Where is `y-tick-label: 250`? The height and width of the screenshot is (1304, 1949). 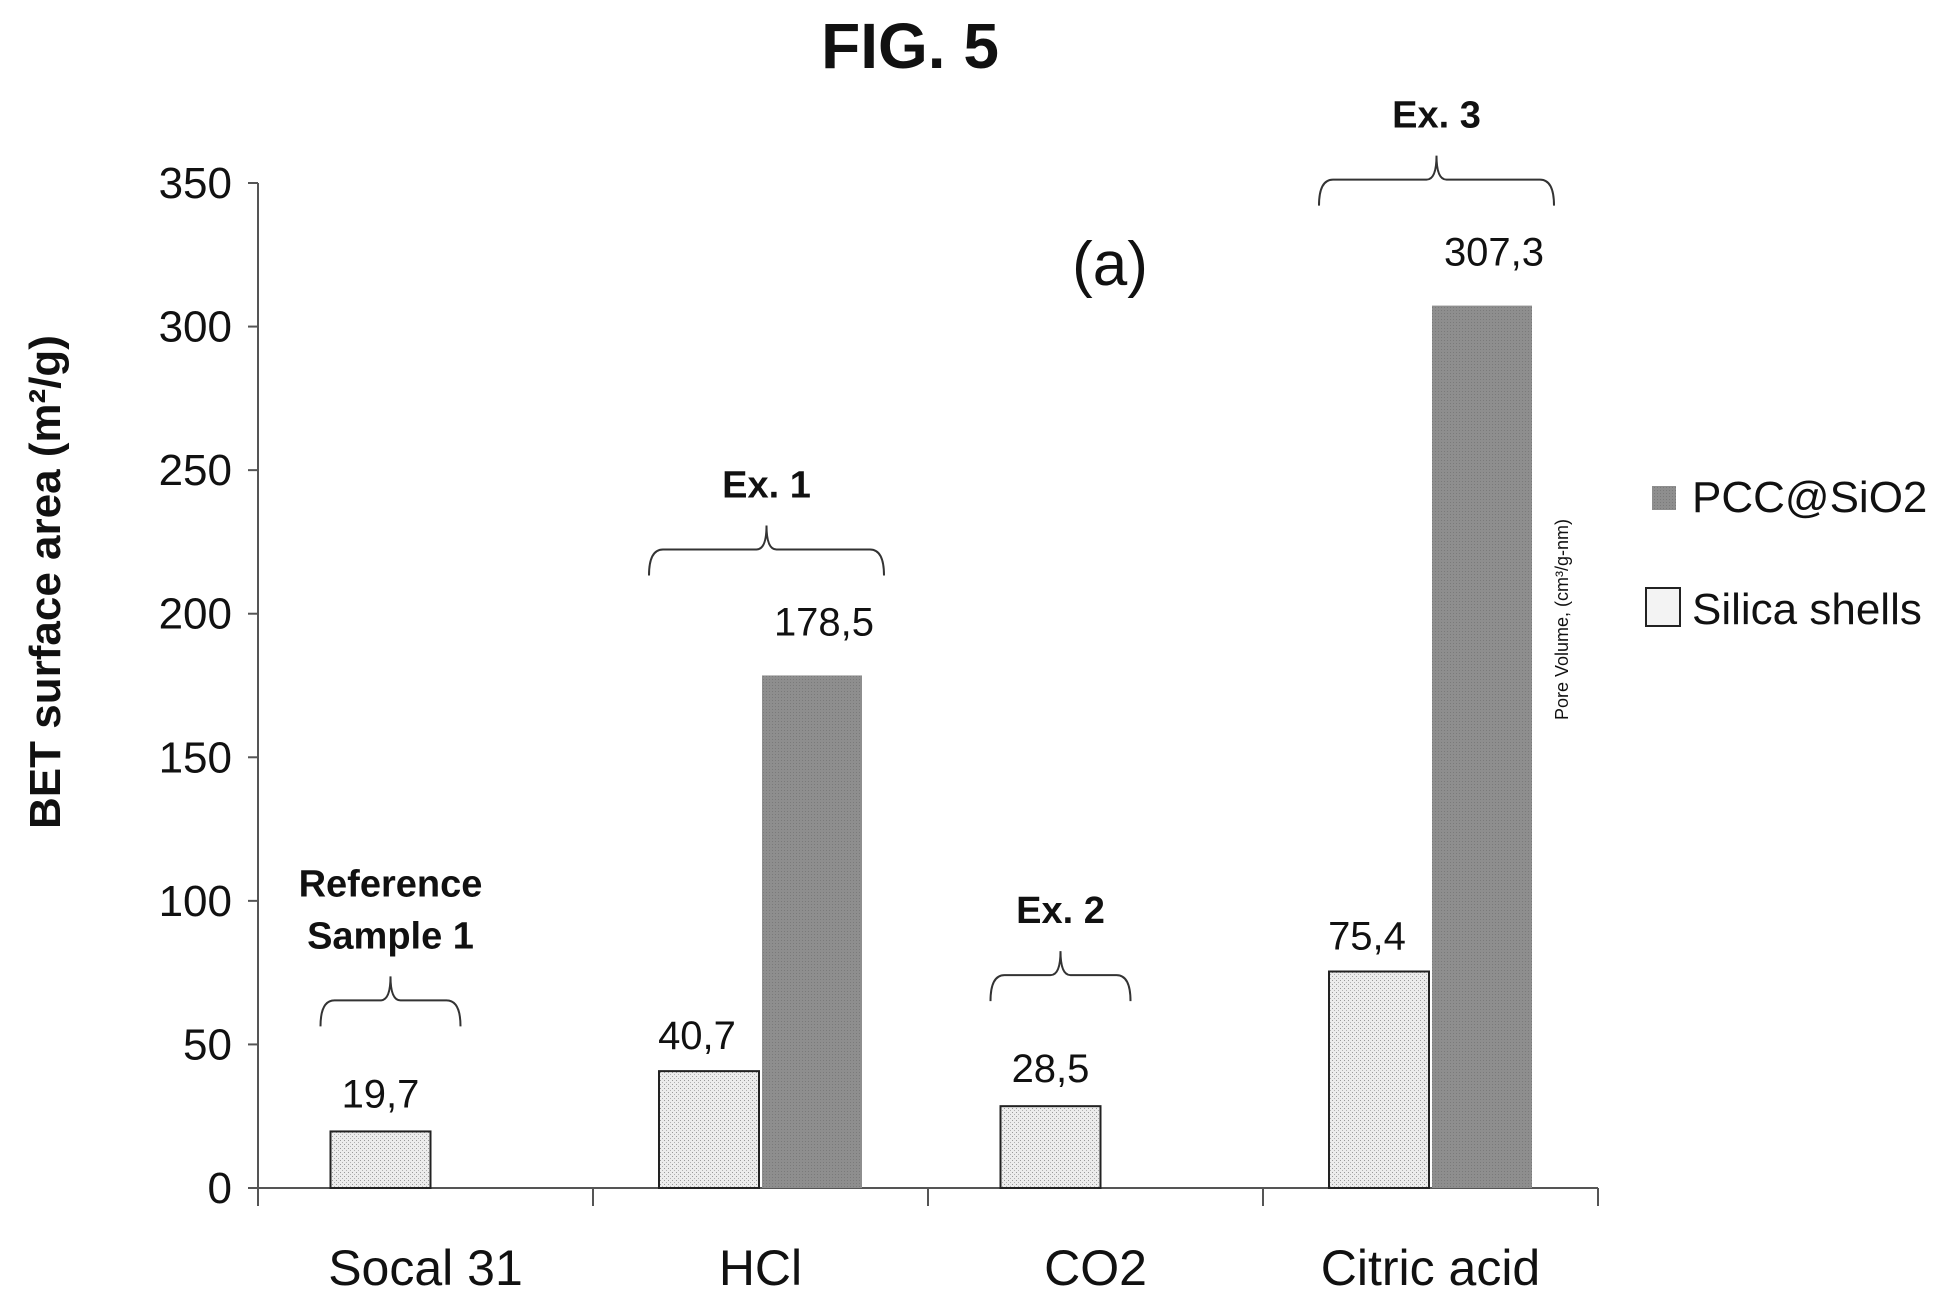
y-tick-label: 250 is located at coordinates (195, 470).